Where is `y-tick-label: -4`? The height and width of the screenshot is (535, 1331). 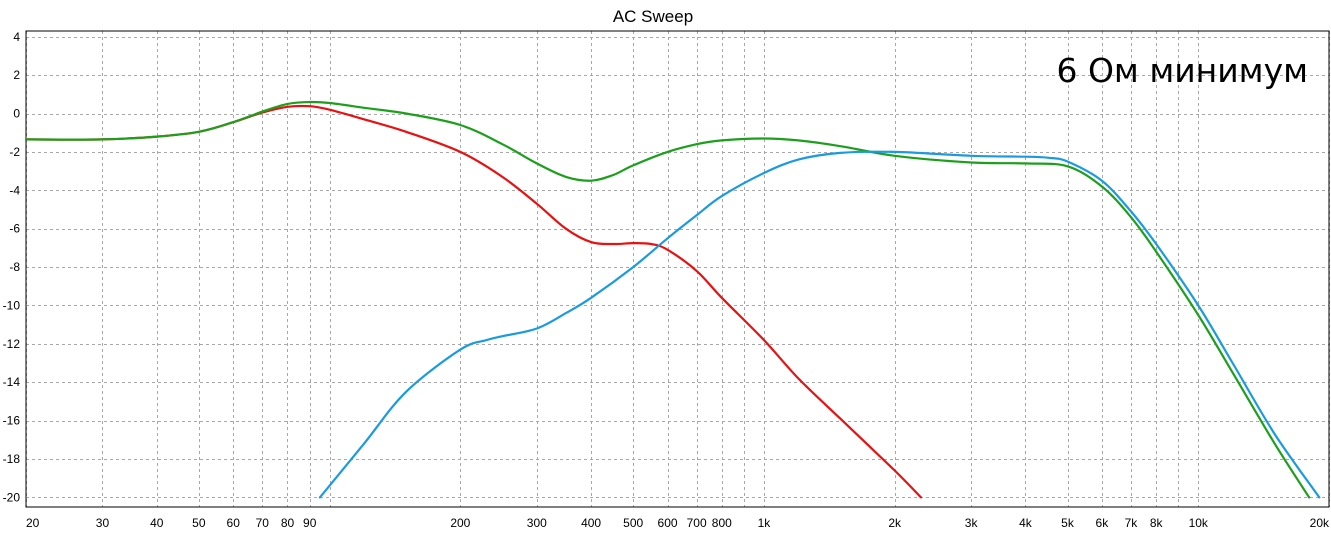 y-tick-label: -4 is located at coordinates (14, 190).